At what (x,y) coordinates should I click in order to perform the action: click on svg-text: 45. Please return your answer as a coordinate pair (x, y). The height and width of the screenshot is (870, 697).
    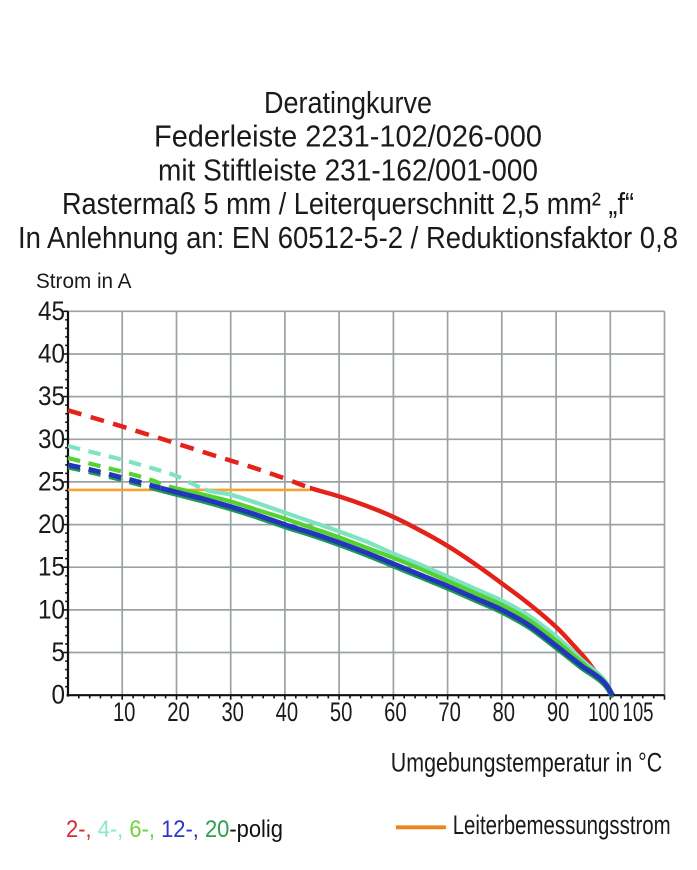
    Looking at the image, I should click on (51, 311).